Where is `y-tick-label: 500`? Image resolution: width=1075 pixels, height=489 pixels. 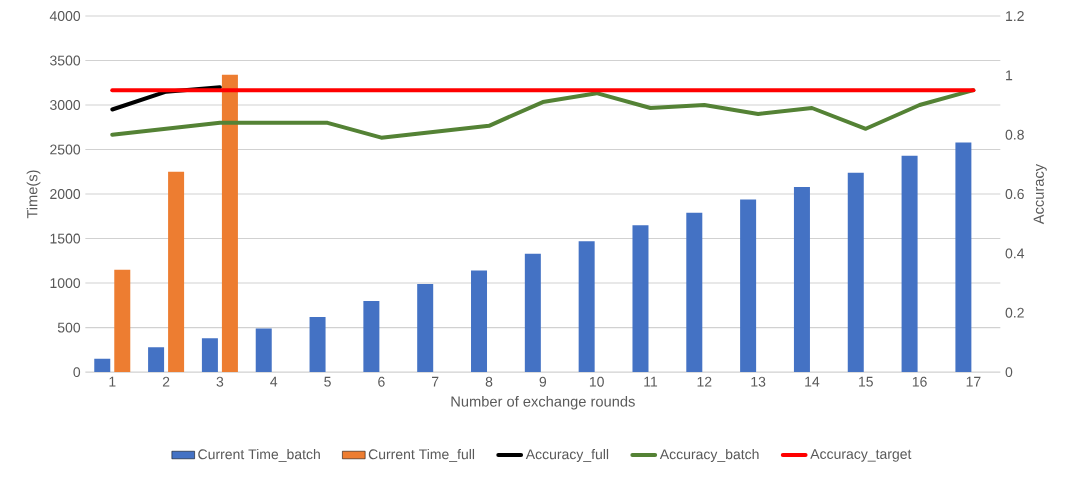
y-tick-label: 500 is located at coordinates (69, 327).